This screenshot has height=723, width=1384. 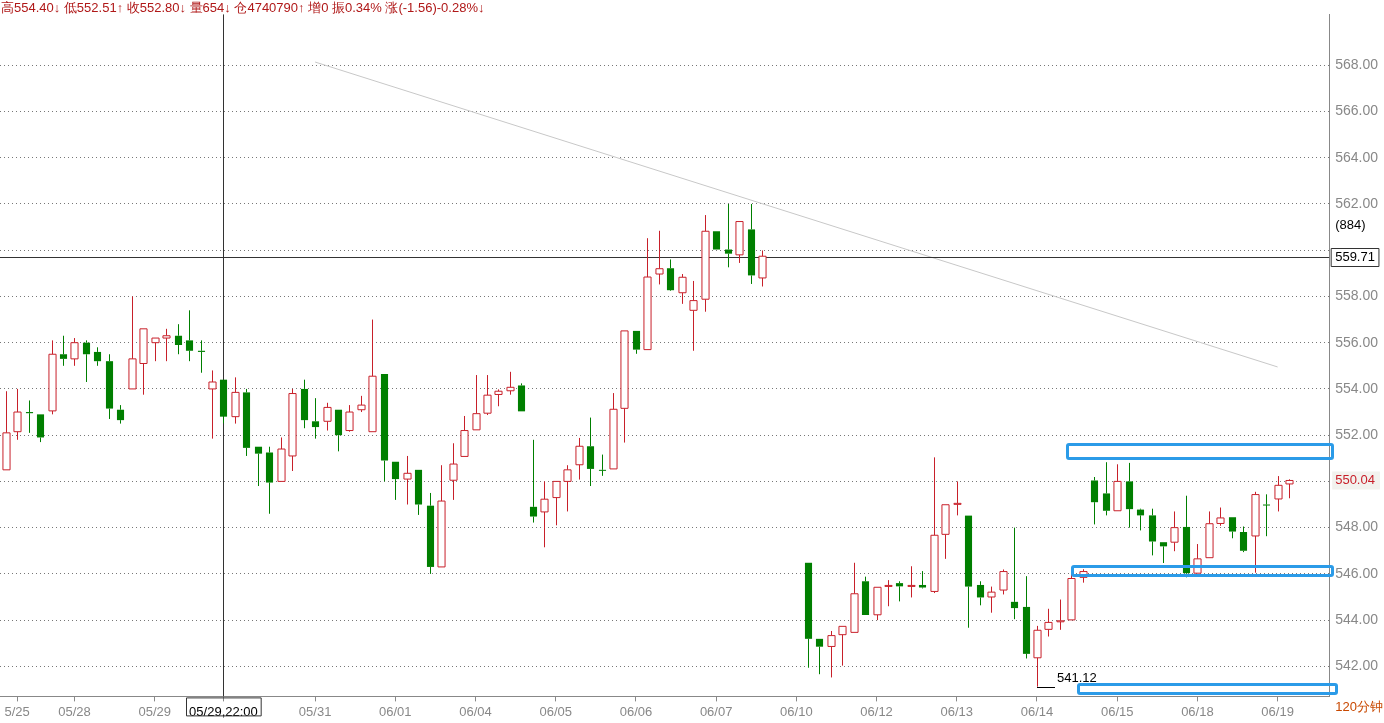 What do you see at coordinates (1076, 678) in the screenshot?
I see `annotation: 541.12` at bounding box center [1076, 678].